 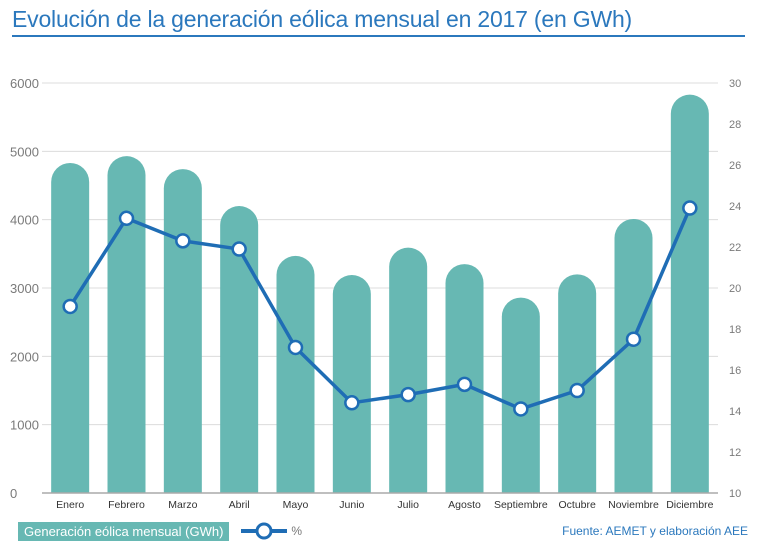 What do you see at coordinates (577, 390) in the screenshot?
I see `percent-point-octubre` at bounding box center [577, 390].